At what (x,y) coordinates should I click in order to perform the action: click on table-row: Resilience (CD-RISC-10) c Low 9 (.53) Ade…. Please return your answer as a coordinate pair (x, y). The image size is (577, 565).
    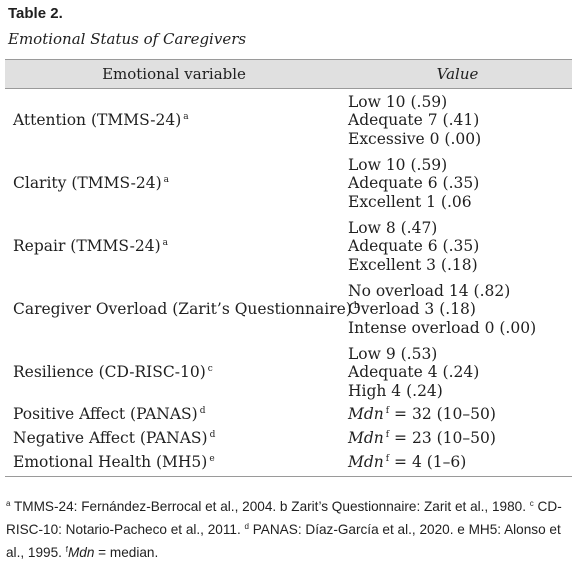
    Looking at the image, I should click on (288, 372).